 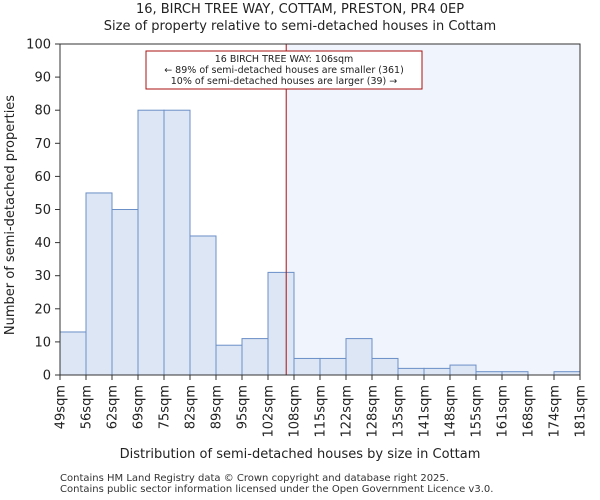 What do you see at coordinates (203, 305) in the screenshot?
I see `bar-82sqm` at bounding box center [203, 305].